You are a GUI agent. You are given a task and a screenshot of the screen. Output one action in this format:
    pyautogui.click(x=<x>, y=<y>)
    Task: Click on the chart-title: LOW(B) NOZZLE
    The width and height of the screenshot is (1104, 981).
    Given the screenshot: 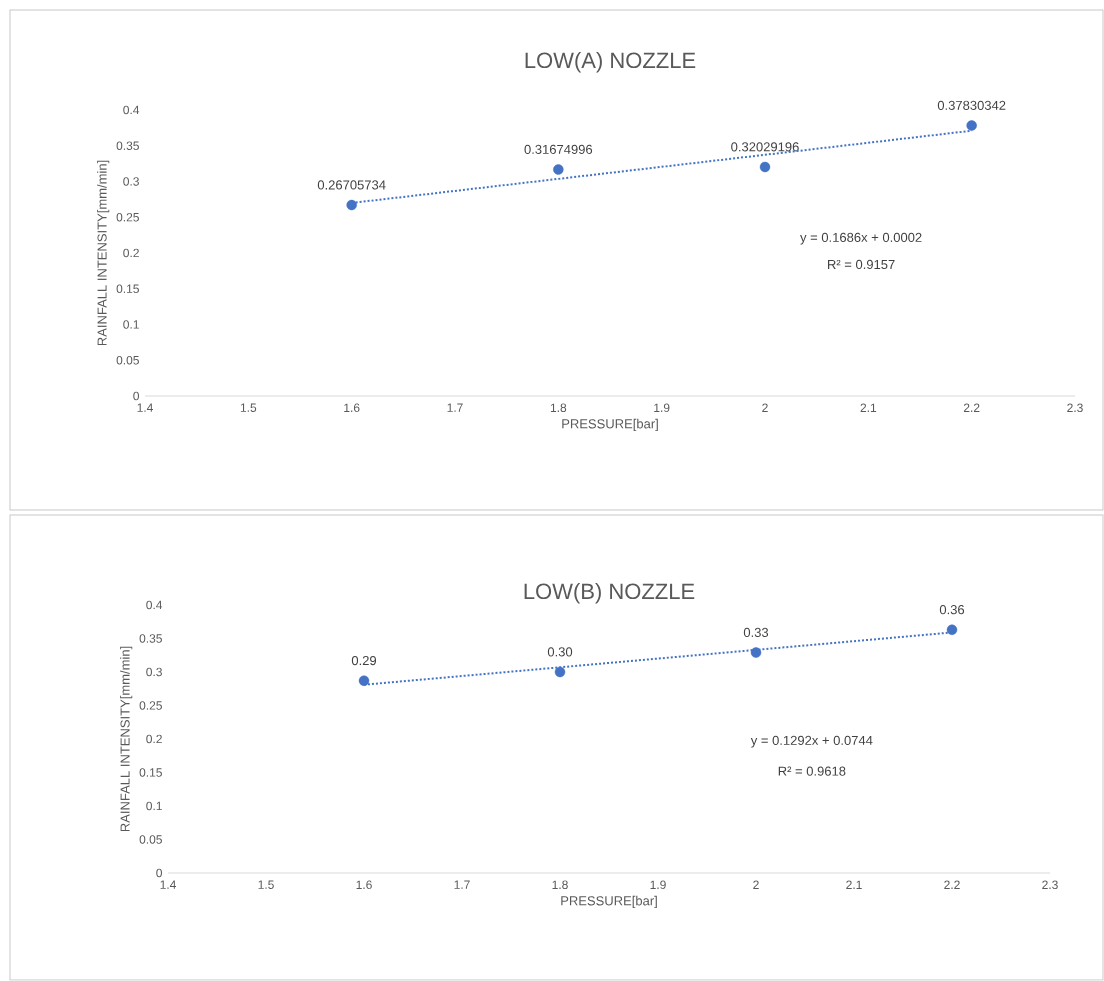 What is the action you would take?
    pyautogui.click(x=609, y=593)
    